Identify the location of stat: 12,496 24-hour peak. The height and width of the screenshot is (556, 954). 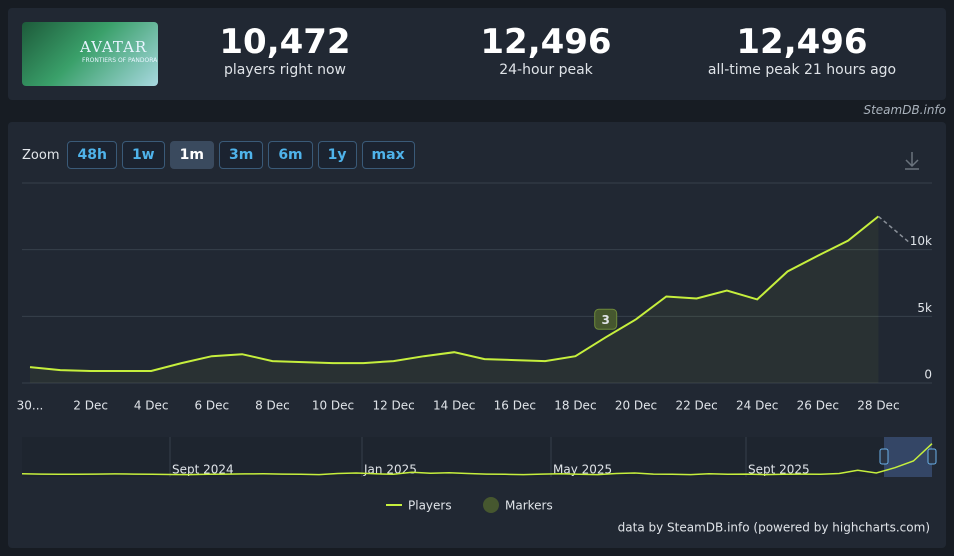
(546, 50).